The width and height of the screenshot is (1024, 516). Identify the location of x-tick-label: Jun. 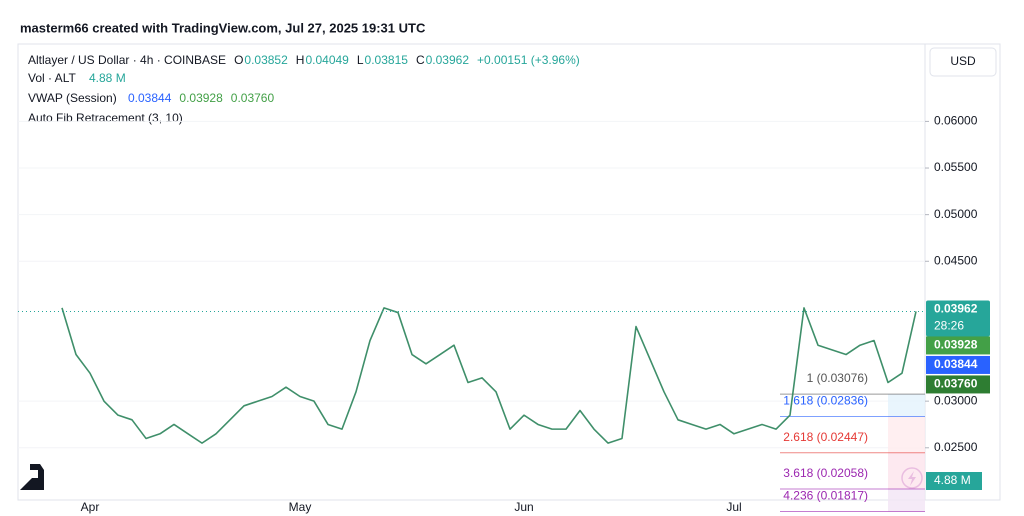
(523, 507).